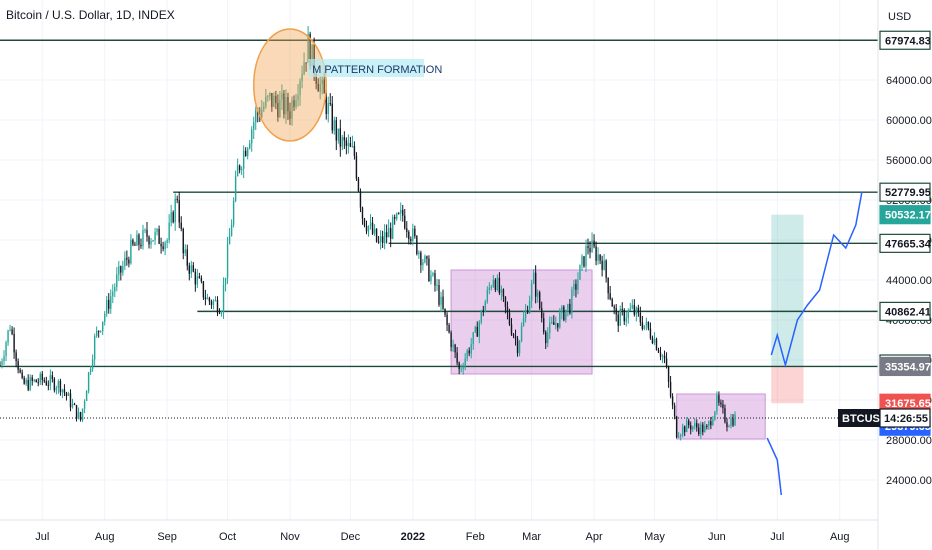 The image size is (932, 550). What do you see at coordinates (413, 537) in the screenshot?
I see `time-tick-label: 2022` at bounding box center [413, 537].